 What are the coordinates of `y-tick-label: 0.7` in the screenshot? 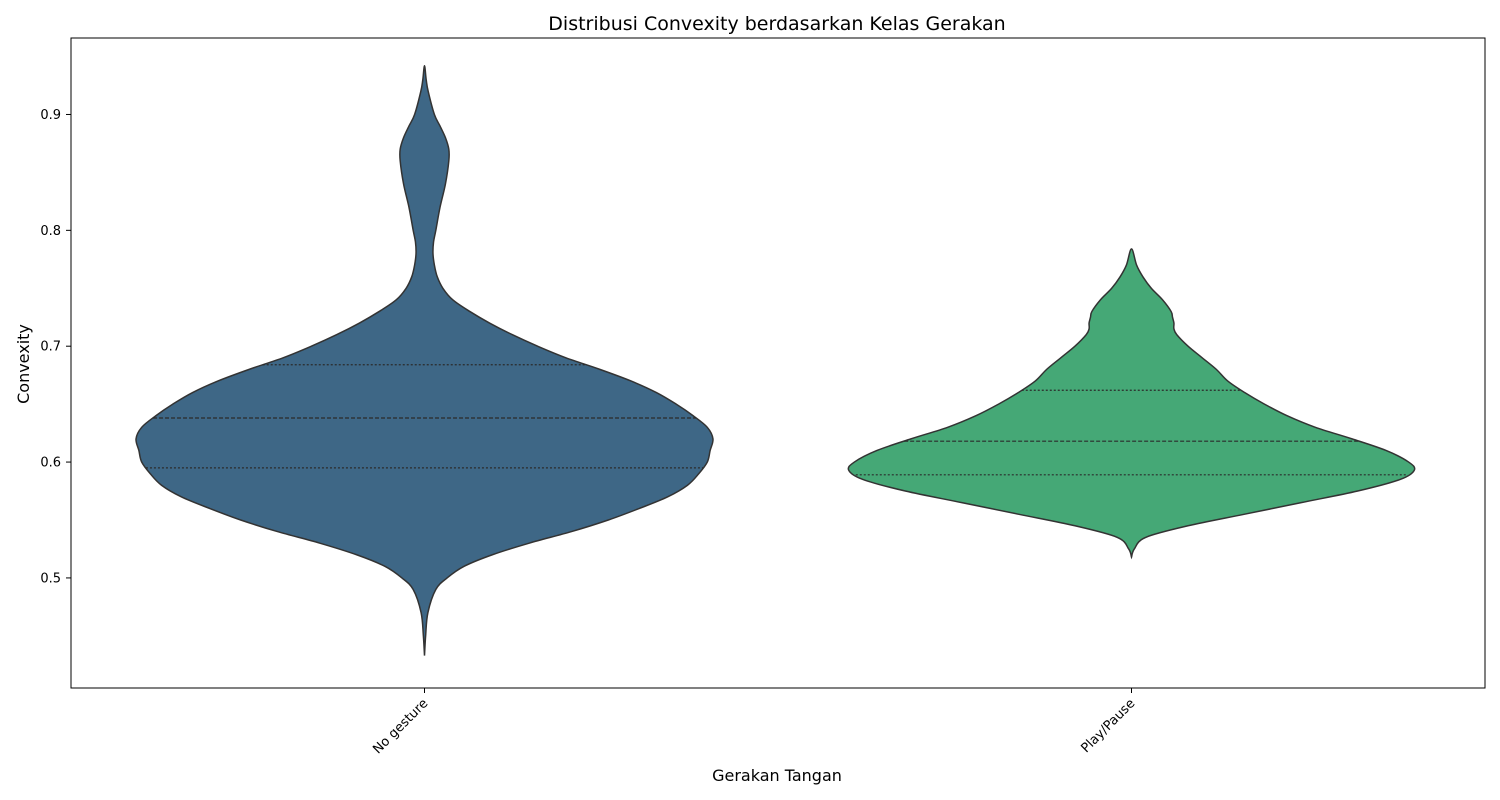 It's located at (50, 347).